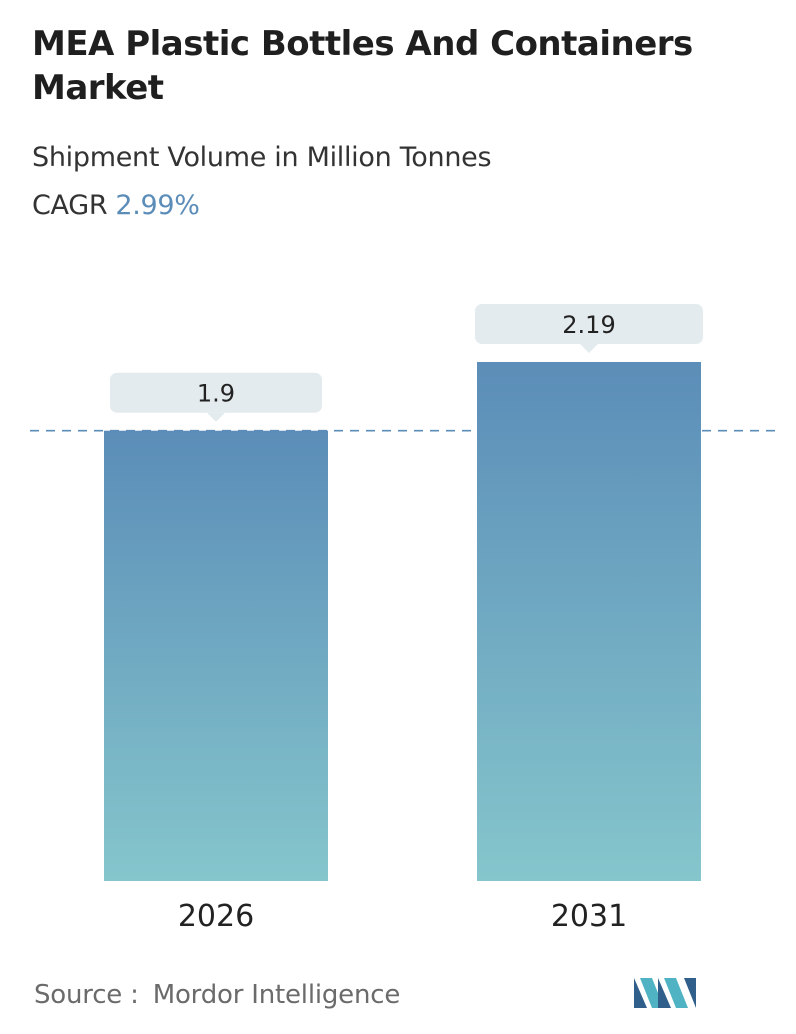 The image size is (796, 1034). What do you see at coordinates (86, 995) in the screenshot?
I see `source-label: Source :` at bounding box center [86, 995].